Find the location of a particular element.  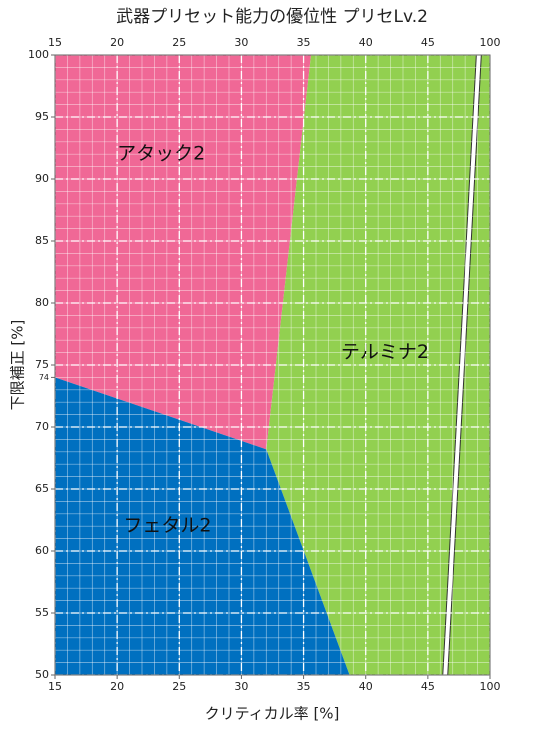

y-tick-label: 65 is located at coordinates (42, 488).